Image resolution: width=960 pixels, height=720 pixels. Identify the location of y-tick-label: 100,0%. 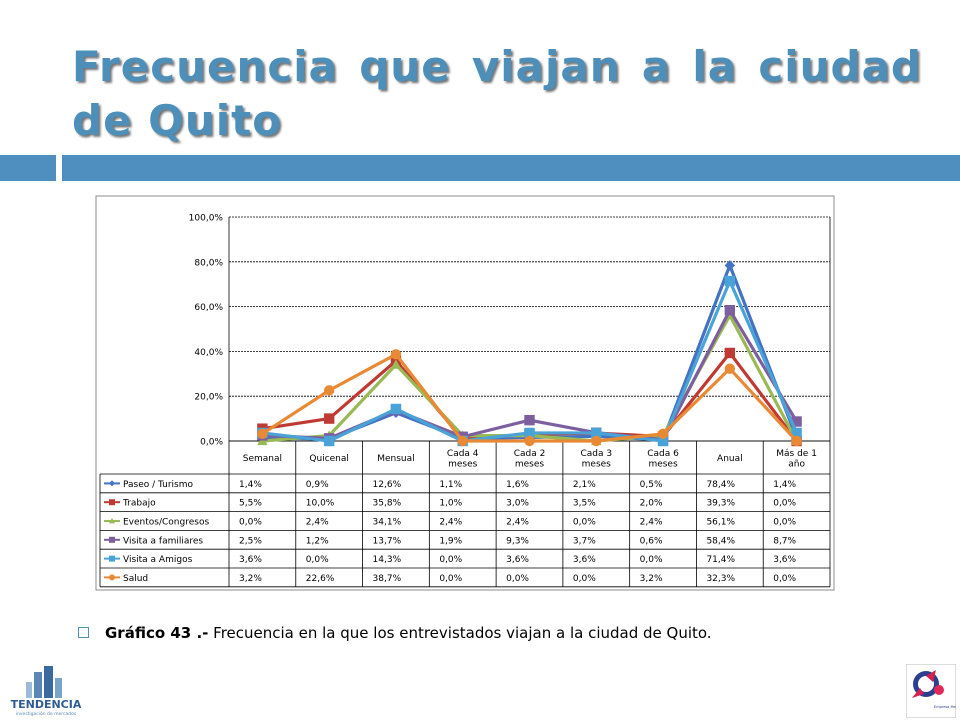
(206, 219).